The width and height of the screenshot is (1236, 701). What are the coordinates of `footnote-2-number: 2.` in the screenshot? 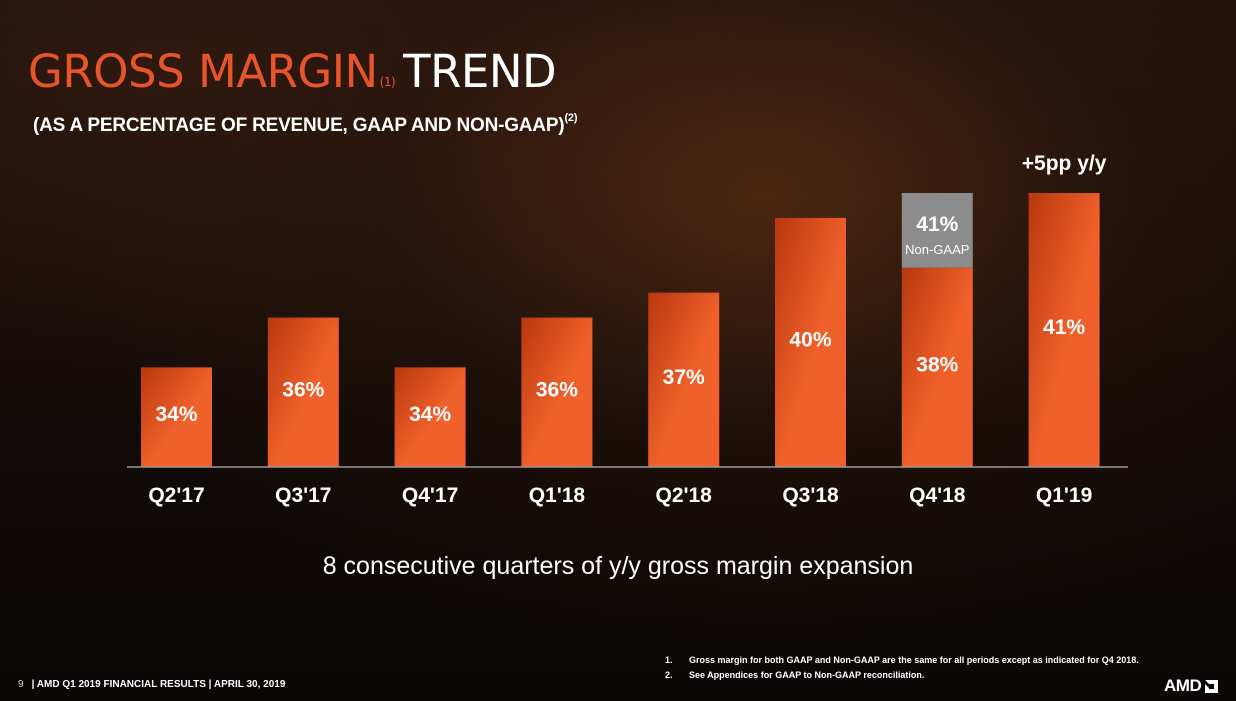 It's located at (669, 675).